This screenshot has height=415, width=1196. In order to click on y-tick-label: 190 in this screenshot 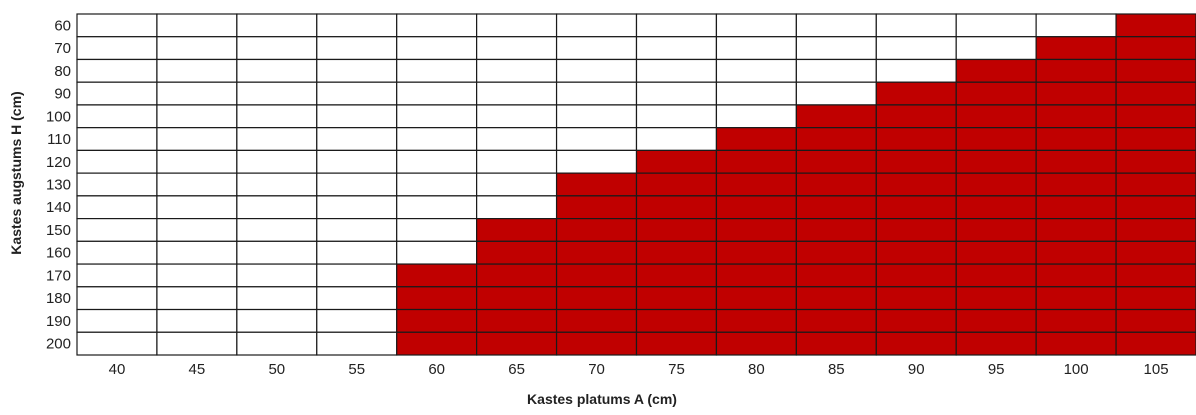, I will do `click(58, 321)`.